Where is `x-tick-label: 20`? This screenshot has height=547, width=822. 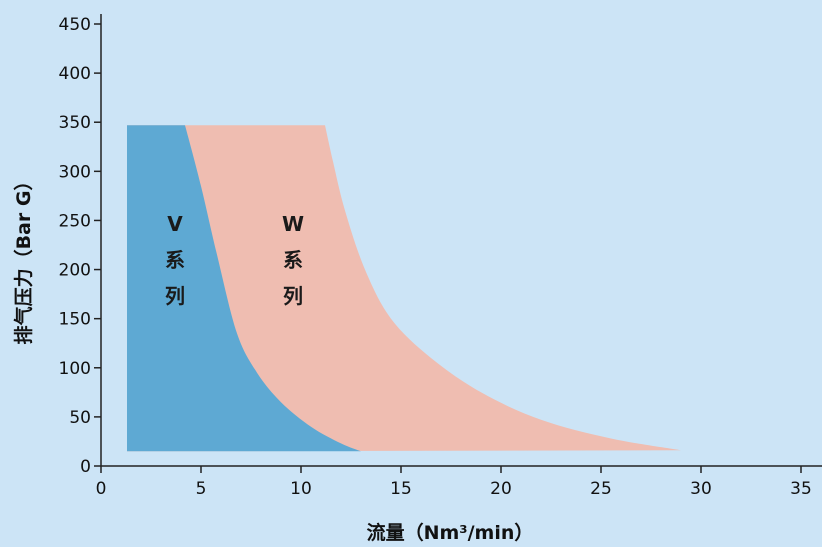
x-tick-label: 20 is located at coordinates (501, 489).